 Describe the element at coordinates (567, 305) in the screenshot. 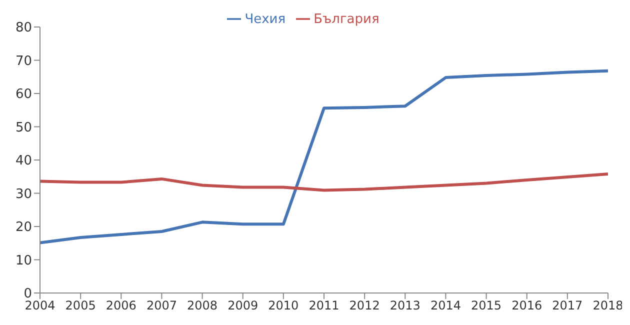

I see `x-tick-label: 2017` at that location.